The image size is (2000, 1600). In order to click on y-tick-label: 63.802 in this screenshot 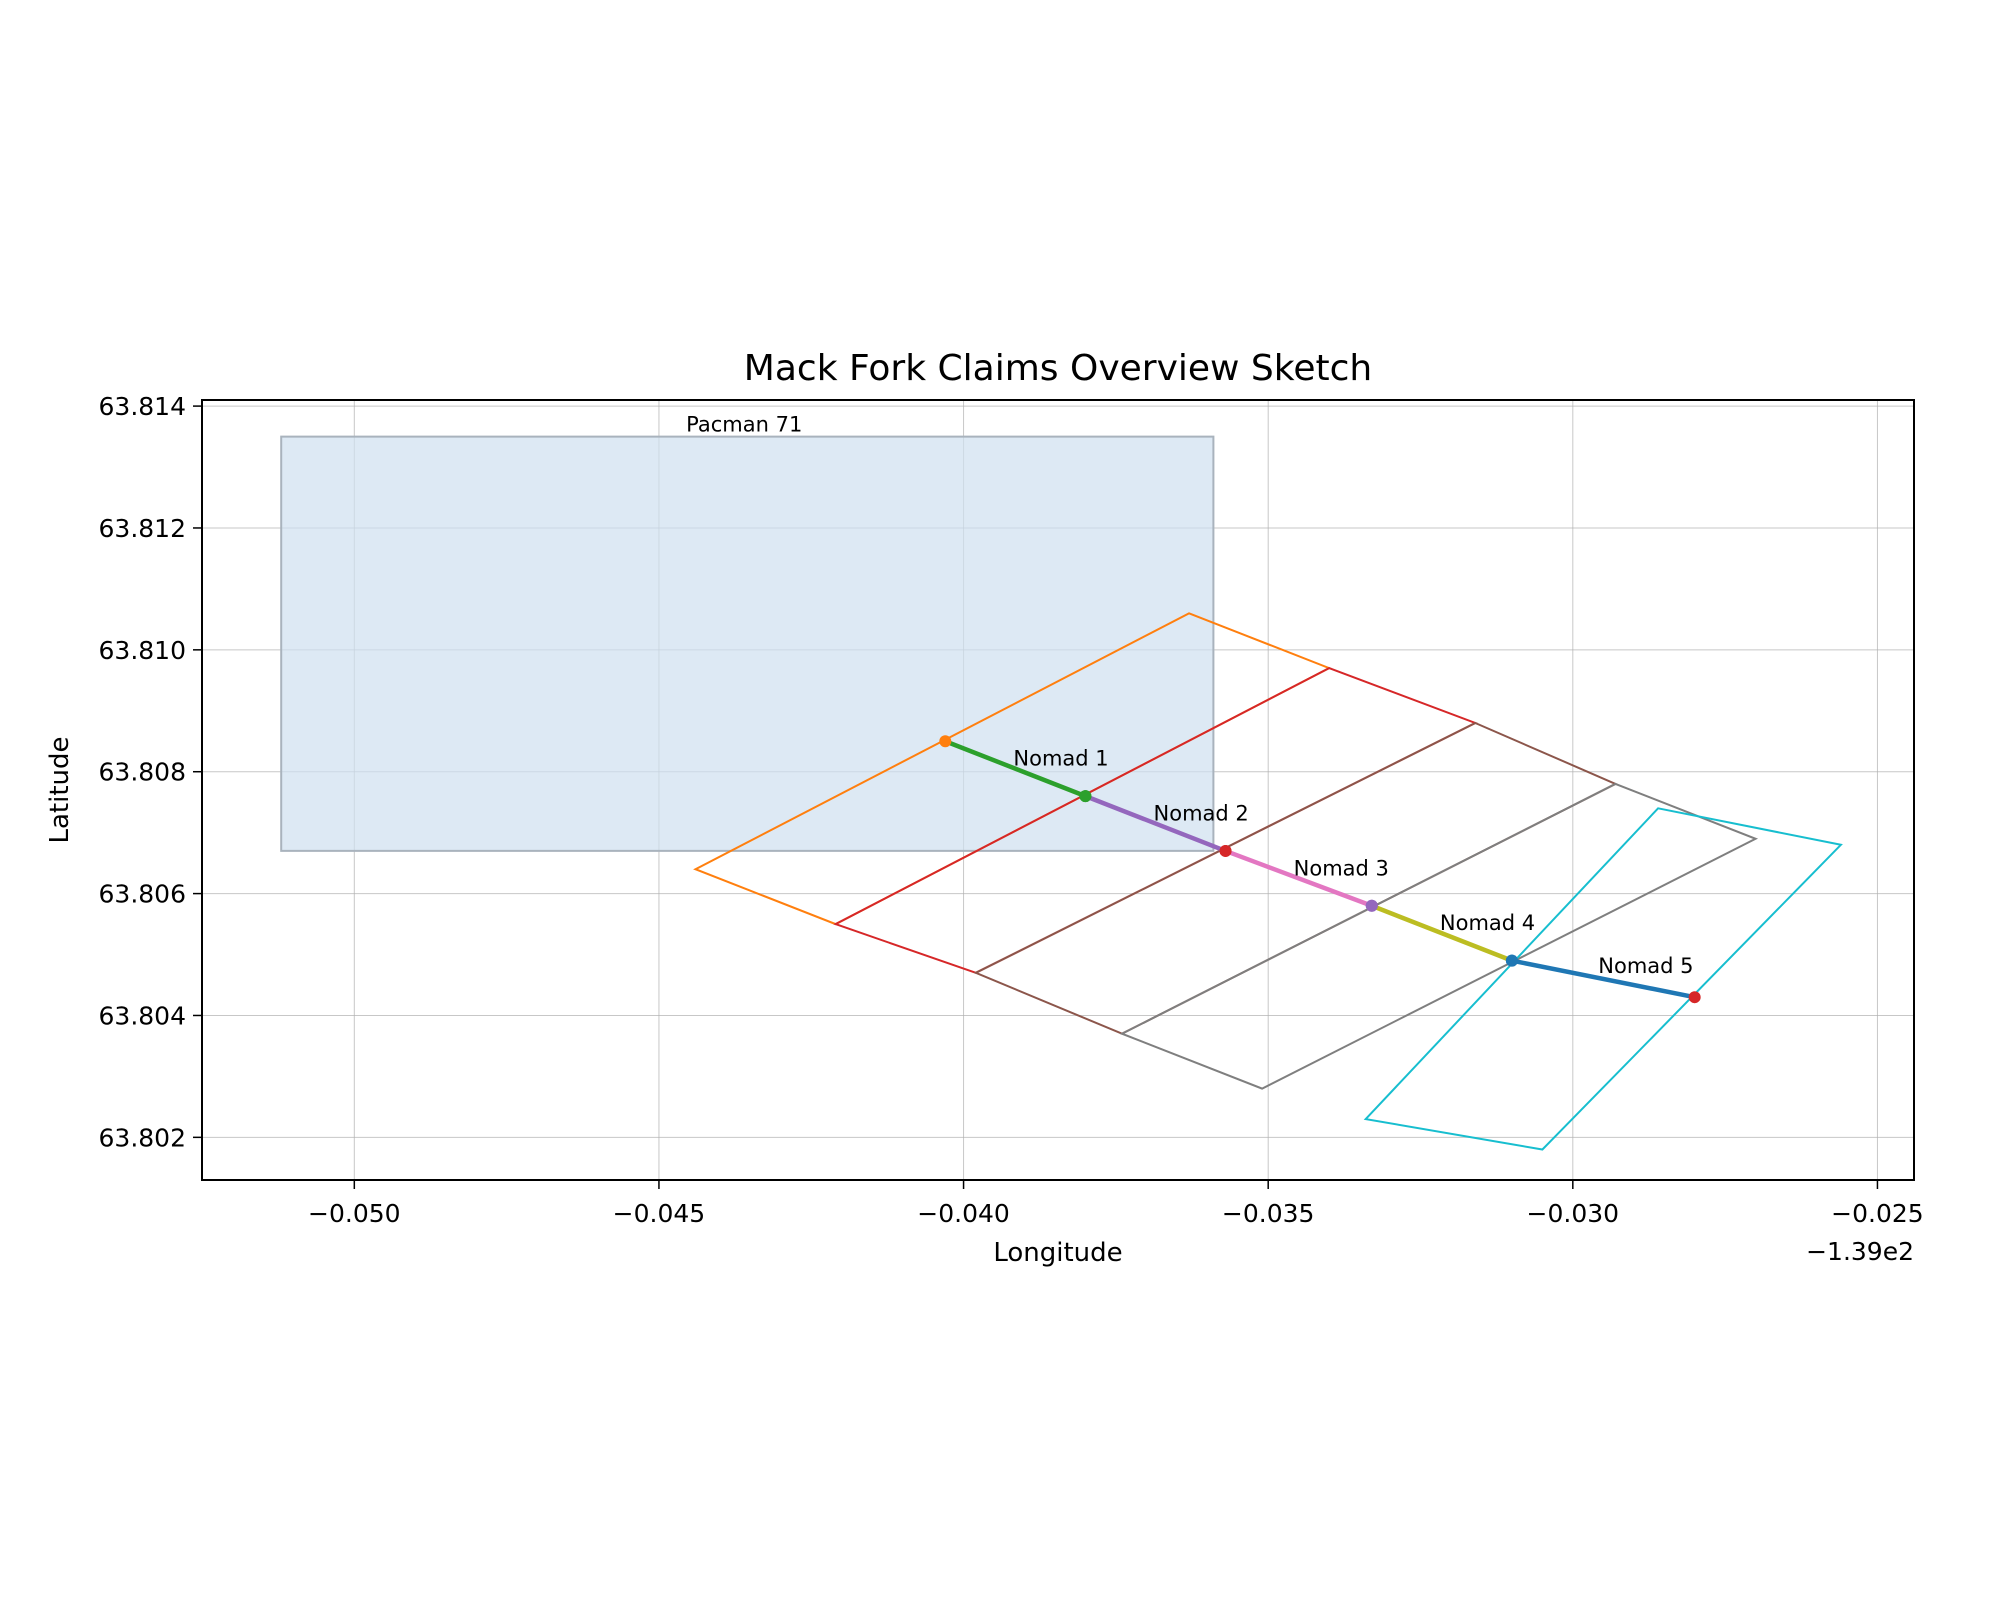, I will do `click(142, 1137)`.